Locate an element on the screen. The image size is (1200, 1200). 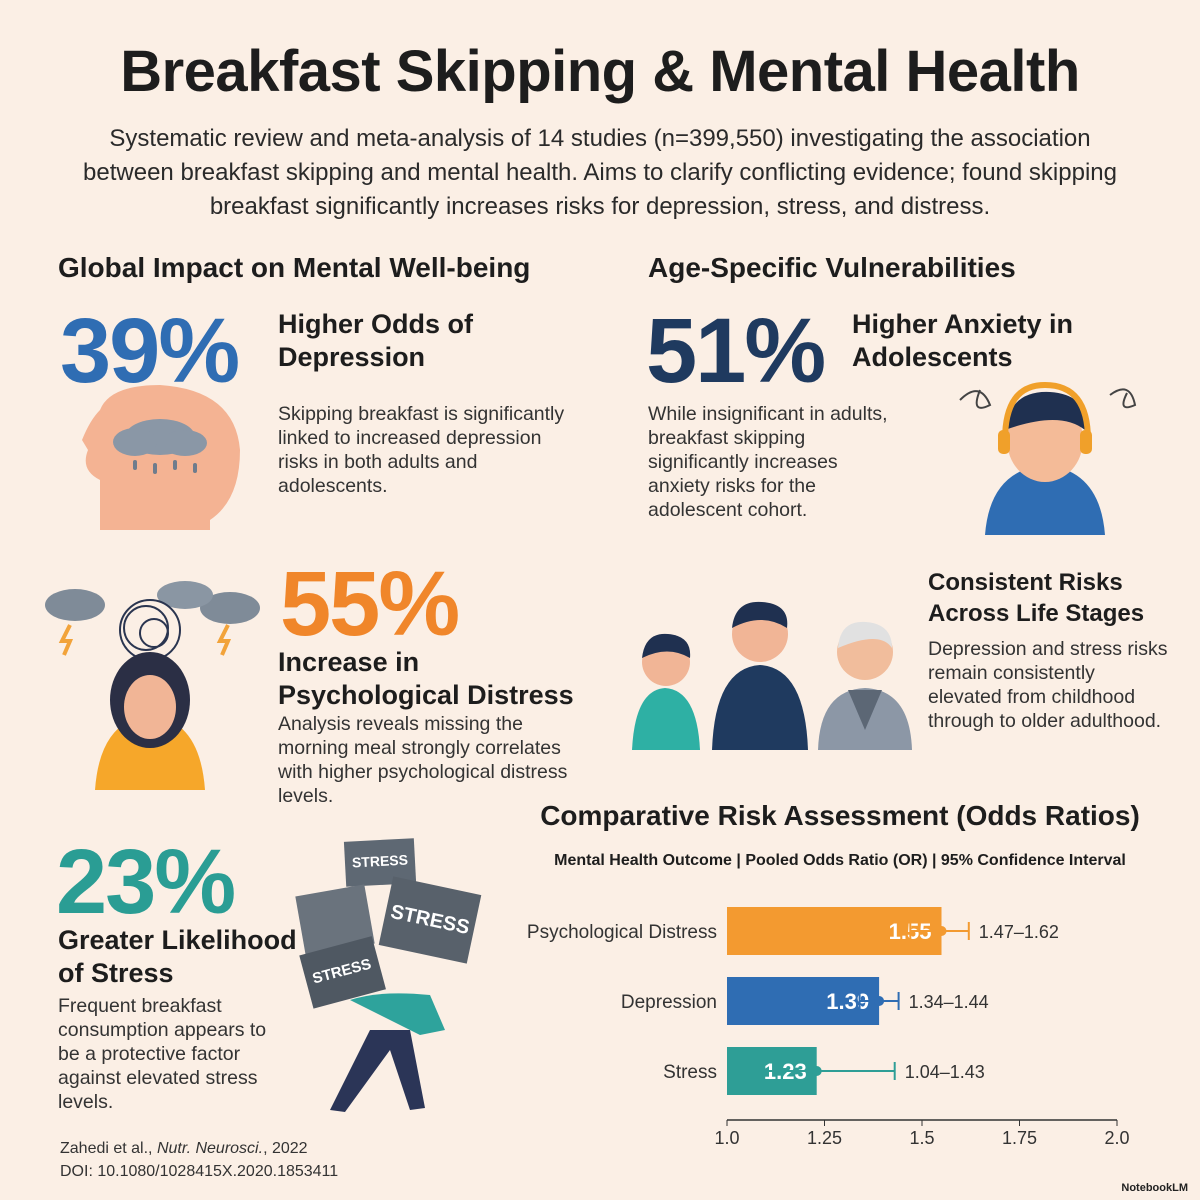
category-label: Depression is located at coordinates (669, 1002).